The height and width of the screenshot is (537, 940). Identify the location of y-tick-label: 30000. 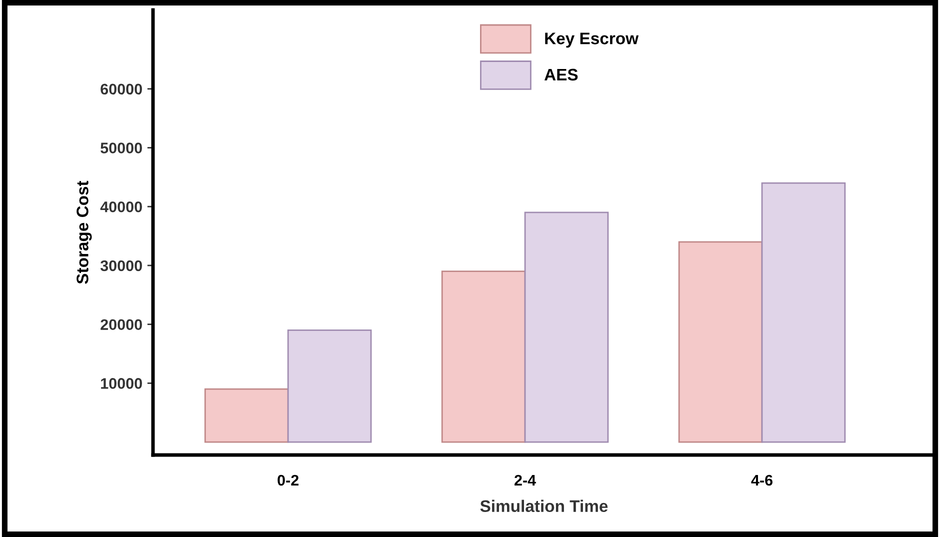
(121, 266).